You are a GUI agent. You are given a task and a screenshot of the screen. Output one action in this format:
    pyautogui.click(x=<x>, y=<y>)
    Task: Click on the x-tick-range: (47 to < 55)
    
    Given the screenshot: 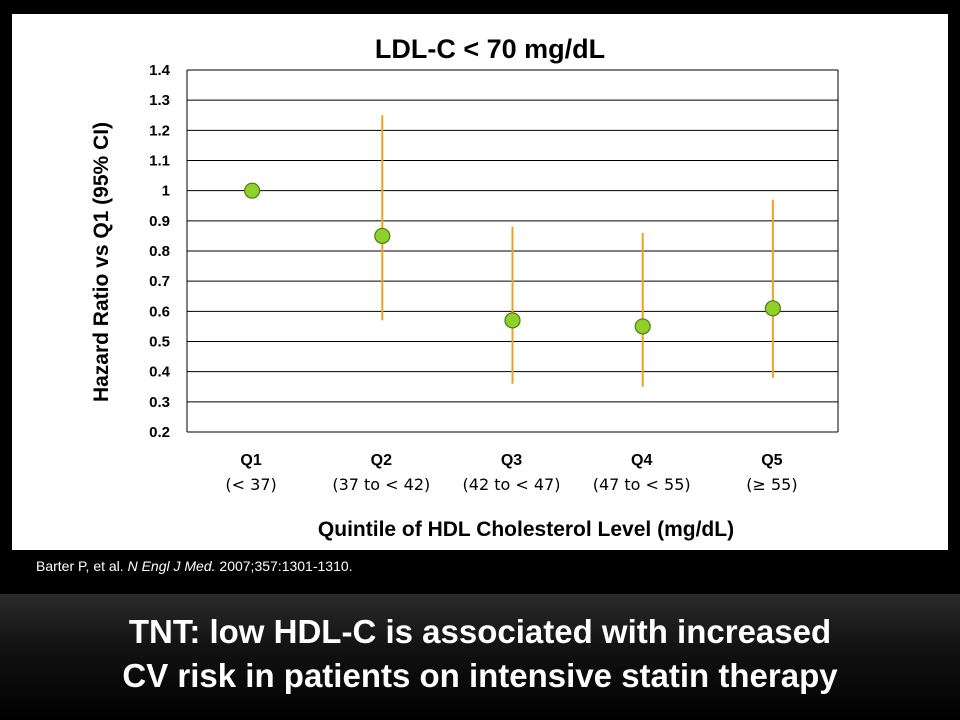 What is the action you would take?
    pyautogui.click(x=642, y=484)
    